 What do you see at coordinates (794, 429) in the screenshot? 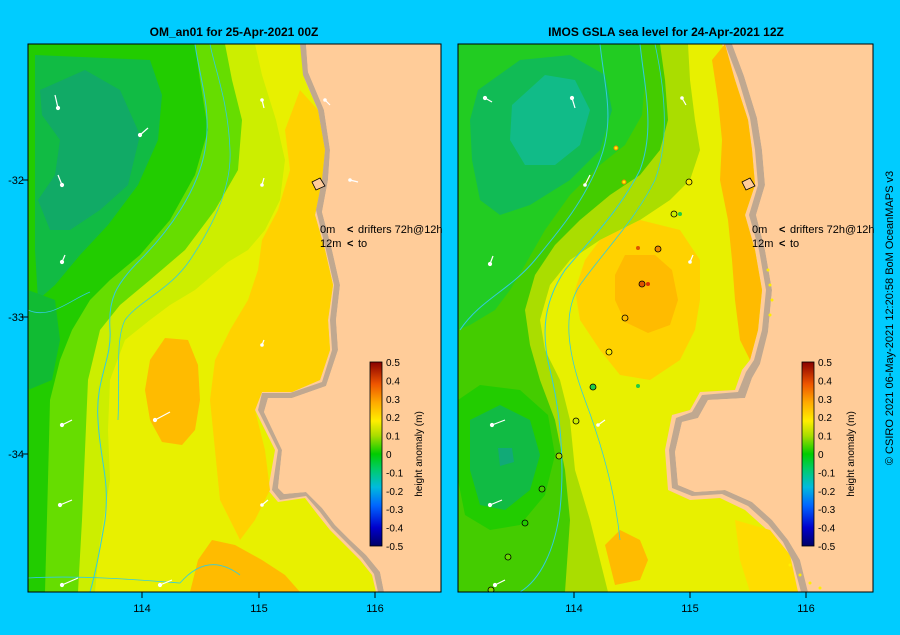
I see `right-coastal-dots` at bounding box center [794, 429].